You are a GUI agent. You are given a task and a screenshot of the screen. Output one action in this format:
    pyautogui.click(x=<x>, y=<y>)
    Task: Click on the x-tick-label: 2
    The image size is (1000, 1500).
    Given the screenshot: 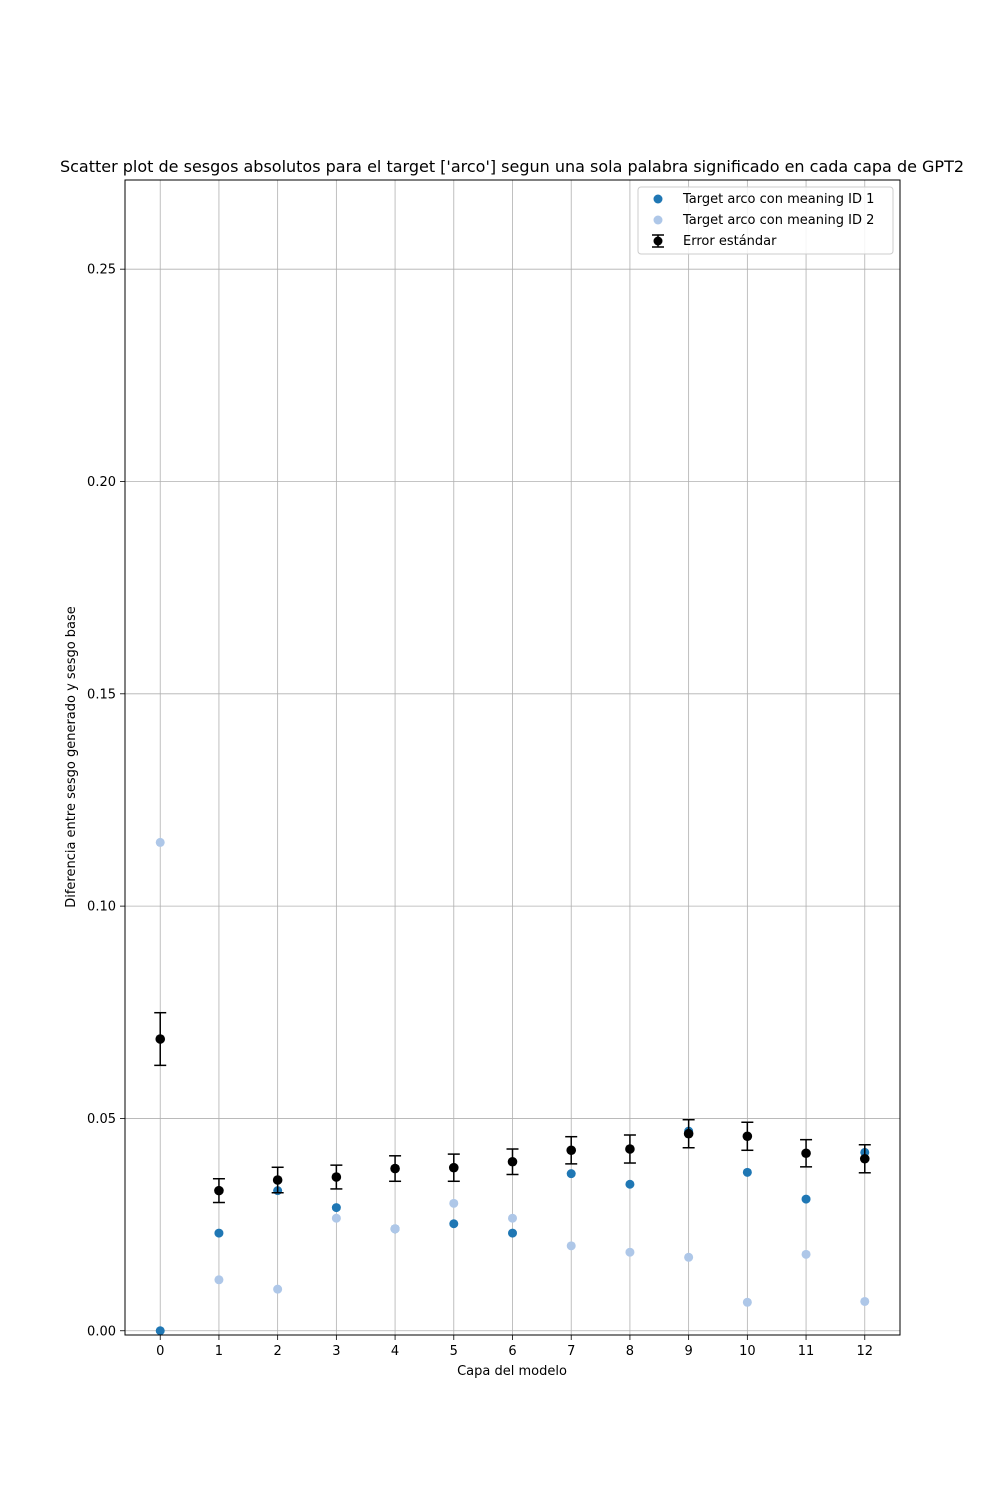 What is the action you would take?
    pyautogui.click(x=278, y=1351)
    